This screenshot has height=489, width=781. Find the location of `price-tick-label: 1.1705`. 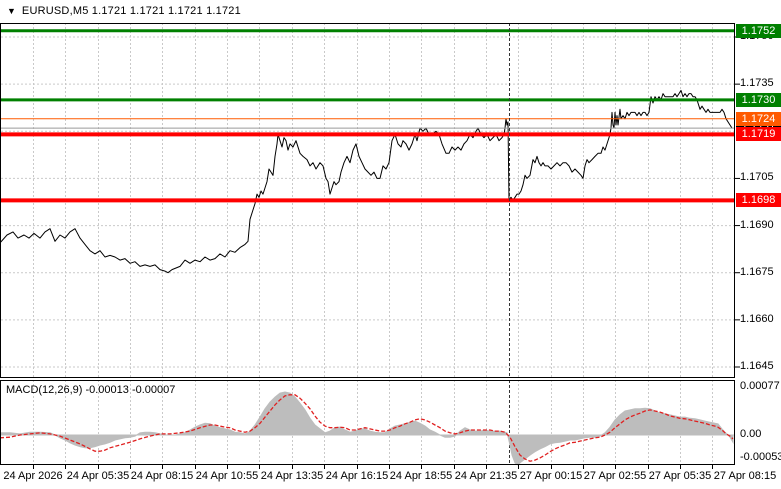

price-tick-label: 1.1705 is located at coordinates (757, 177).